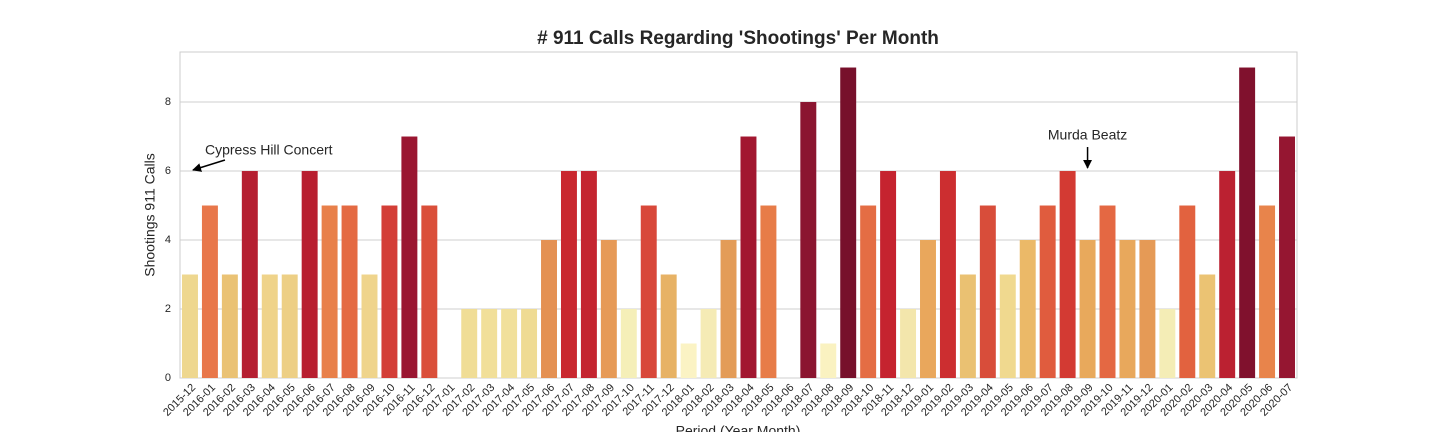  What do you see at coordinates (168, 309) in the screenshot?
I see `y-tick-label: 2` at bounding box center [168, 309].